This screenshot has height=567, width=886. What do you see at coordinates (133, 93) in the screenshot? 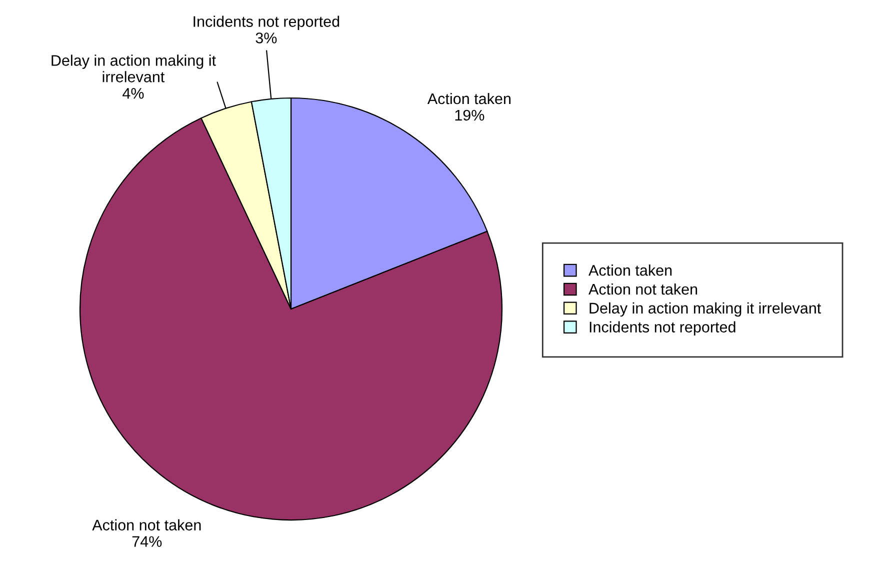
I see `data-label: 4%` at bounding box center [133, 93].